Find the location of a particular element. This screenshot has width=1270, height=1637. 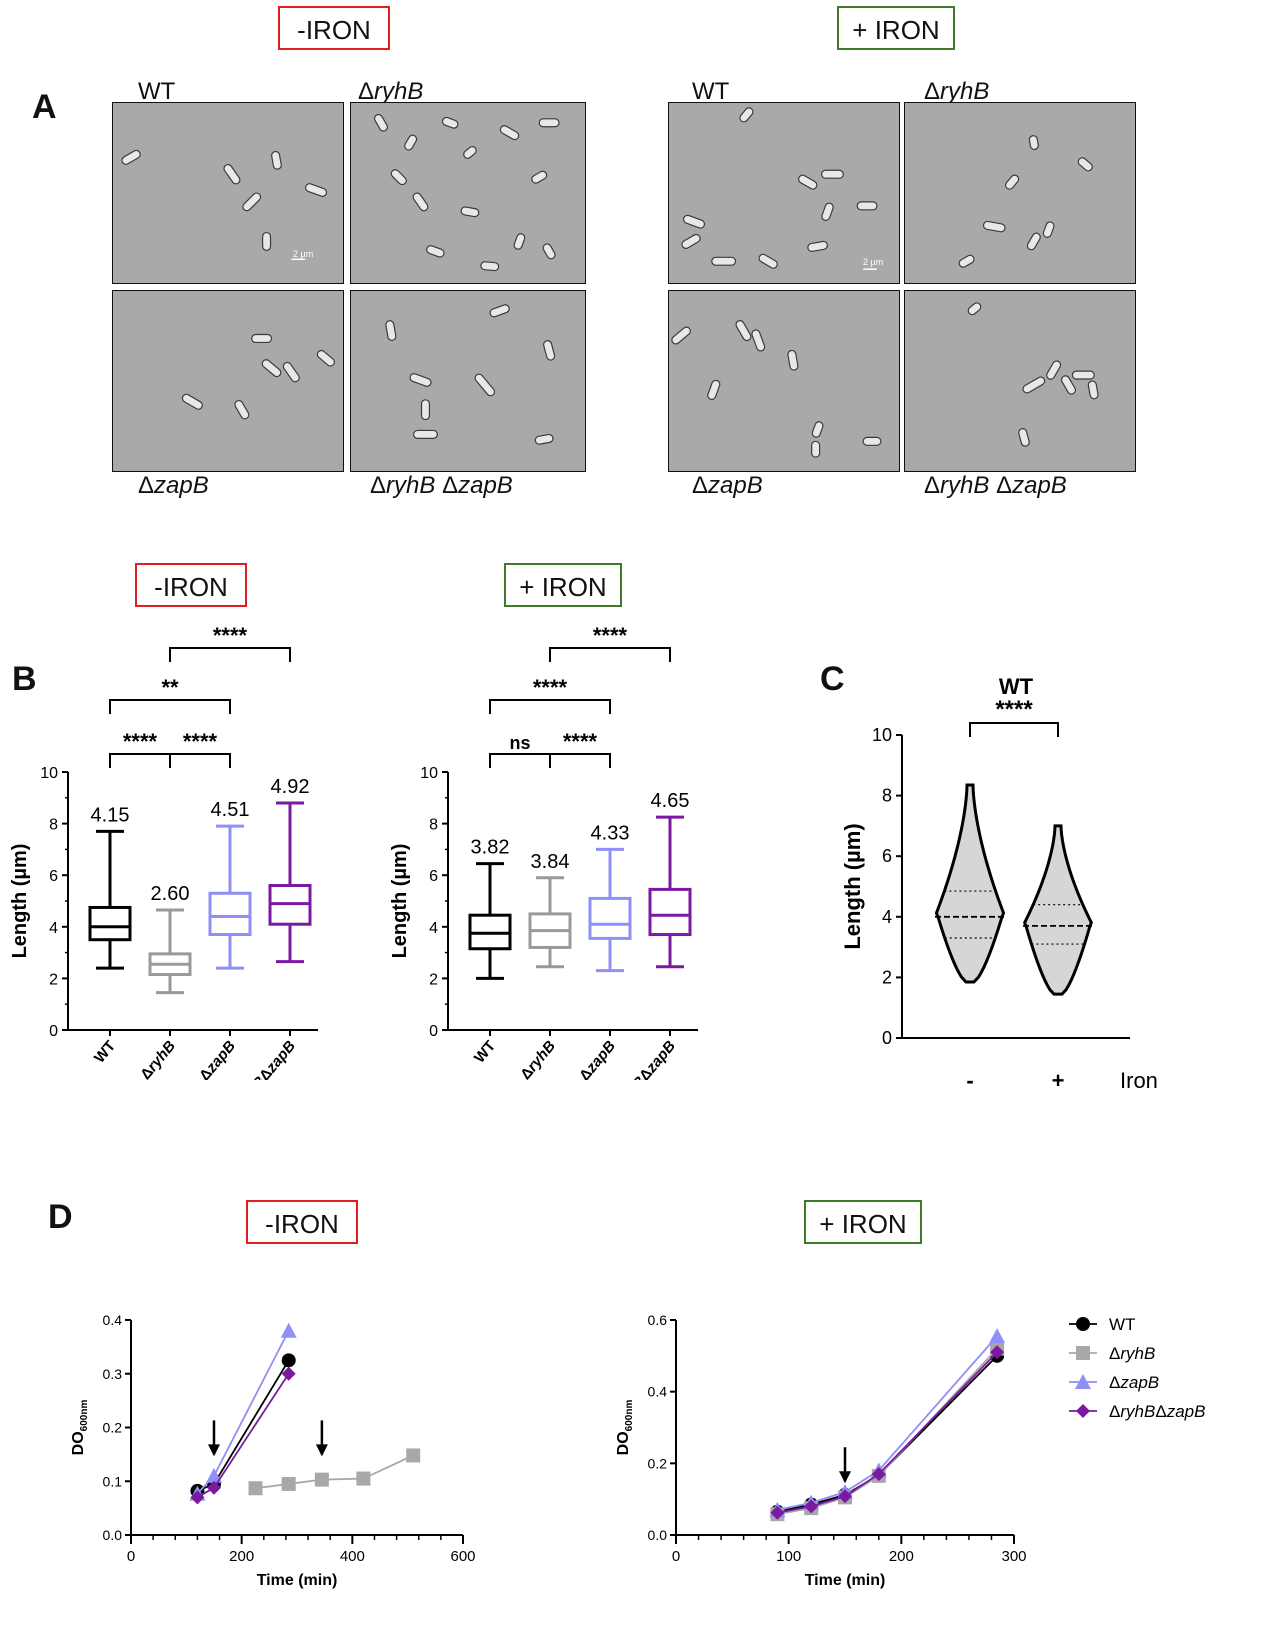

condition-box-plus-iron-a: + IRON is located at coordinates (896, 28).